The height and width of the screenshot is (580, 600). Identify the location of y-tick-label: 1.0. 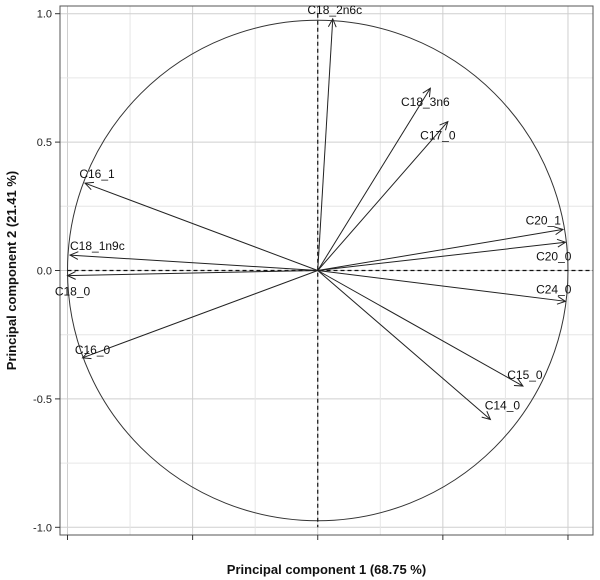
(44, 15).